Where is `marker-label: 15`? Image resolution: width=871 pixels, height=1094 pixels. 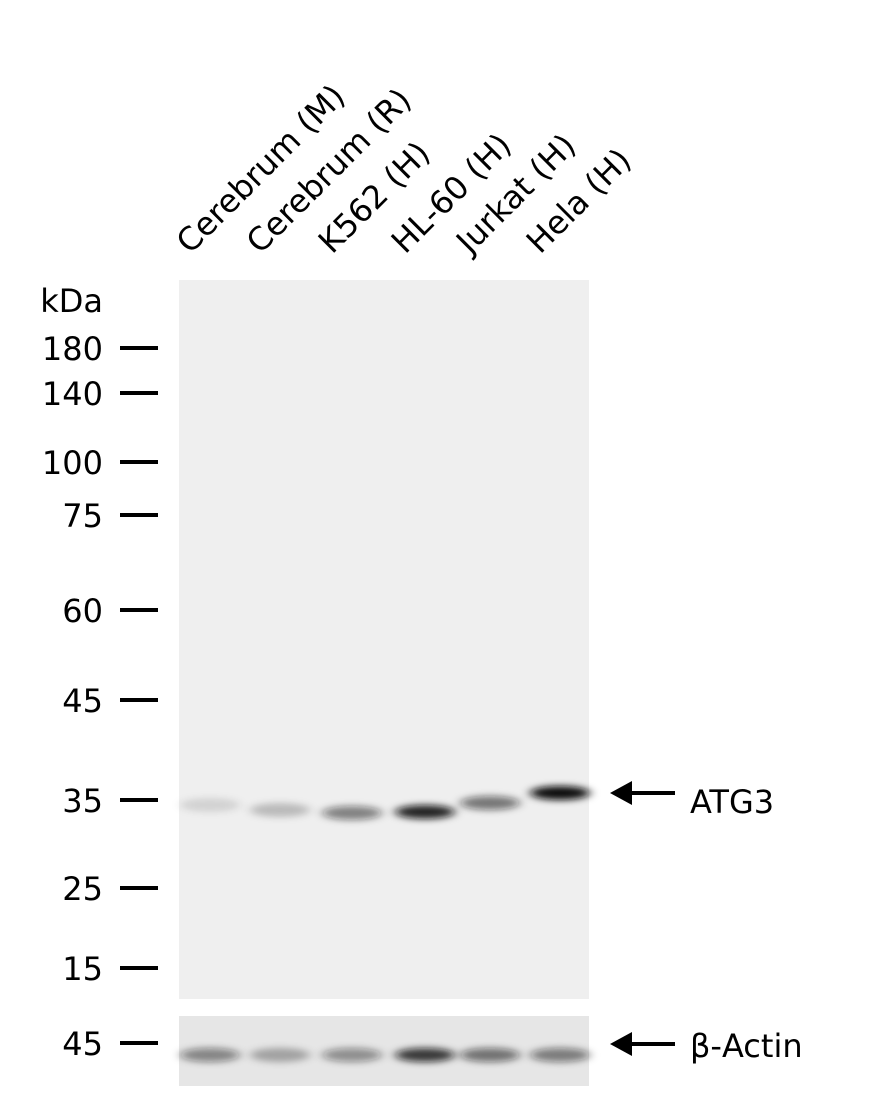
marker-label: 15 is located at coordinates (82, 969).